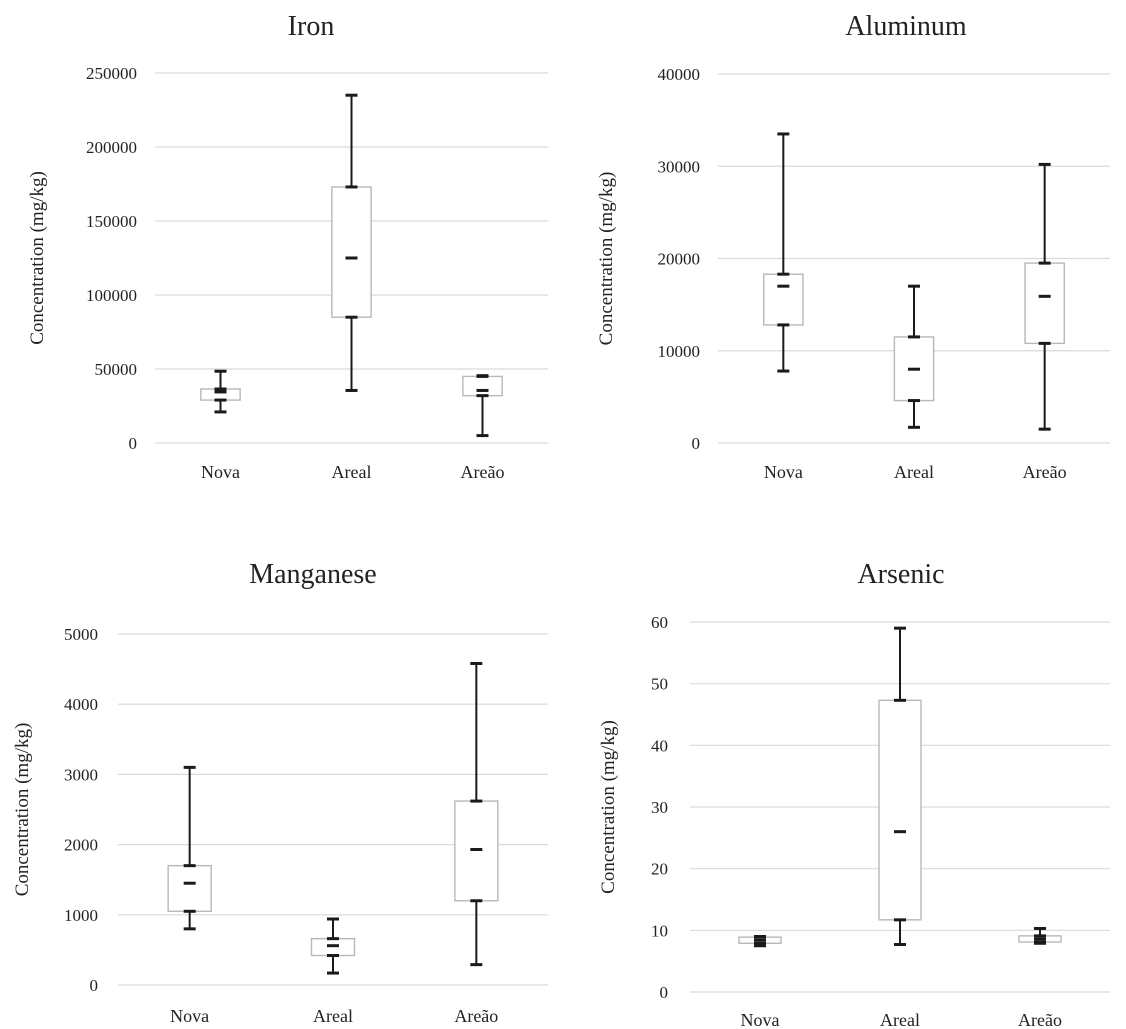 The image size is (1126, 1029). What do you see at coordinates (111, 73) in the screenshot?
I see `y-tick-label: 250000` at bounding box center [111, 73].